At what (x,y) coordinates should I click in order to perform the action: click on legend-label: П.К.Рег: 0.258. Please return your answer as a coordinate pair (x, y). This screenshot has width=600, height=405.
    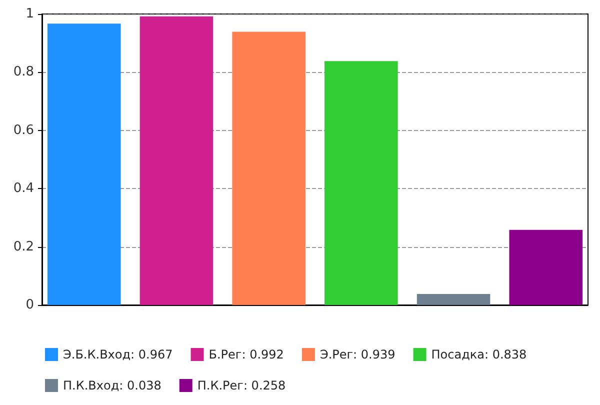
    Looking at the image, I should click on (241, 385).